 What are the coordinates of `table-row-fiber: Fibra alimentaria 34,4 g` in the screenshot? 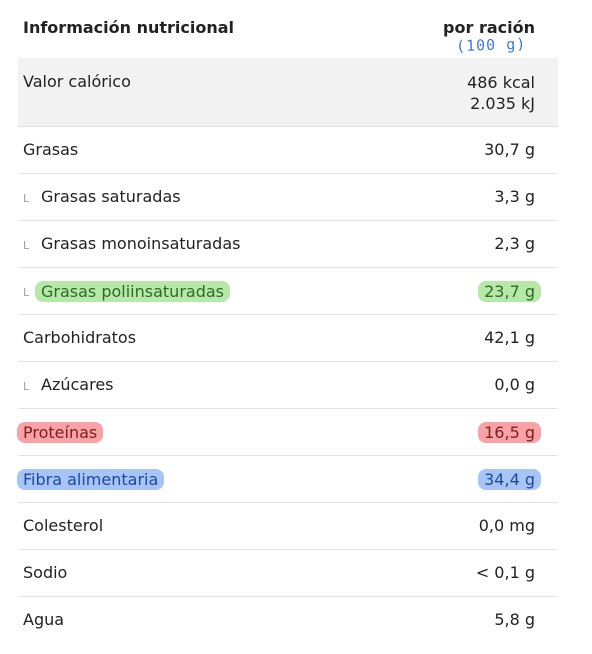 It's located at (287, 479).